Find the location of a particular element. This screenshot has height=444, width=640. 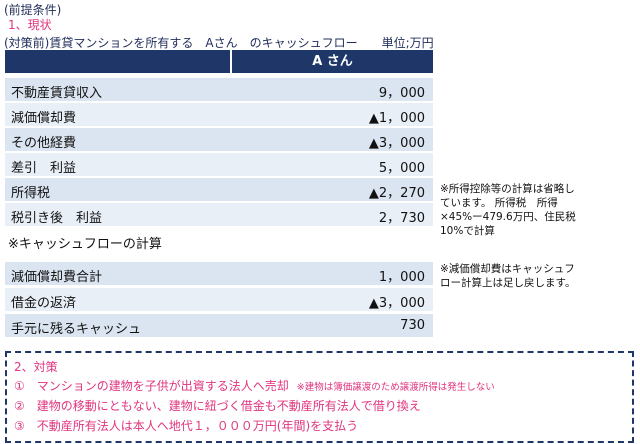

table-row: その他経費 ▲3，000 is located at coordinates (219, 139).